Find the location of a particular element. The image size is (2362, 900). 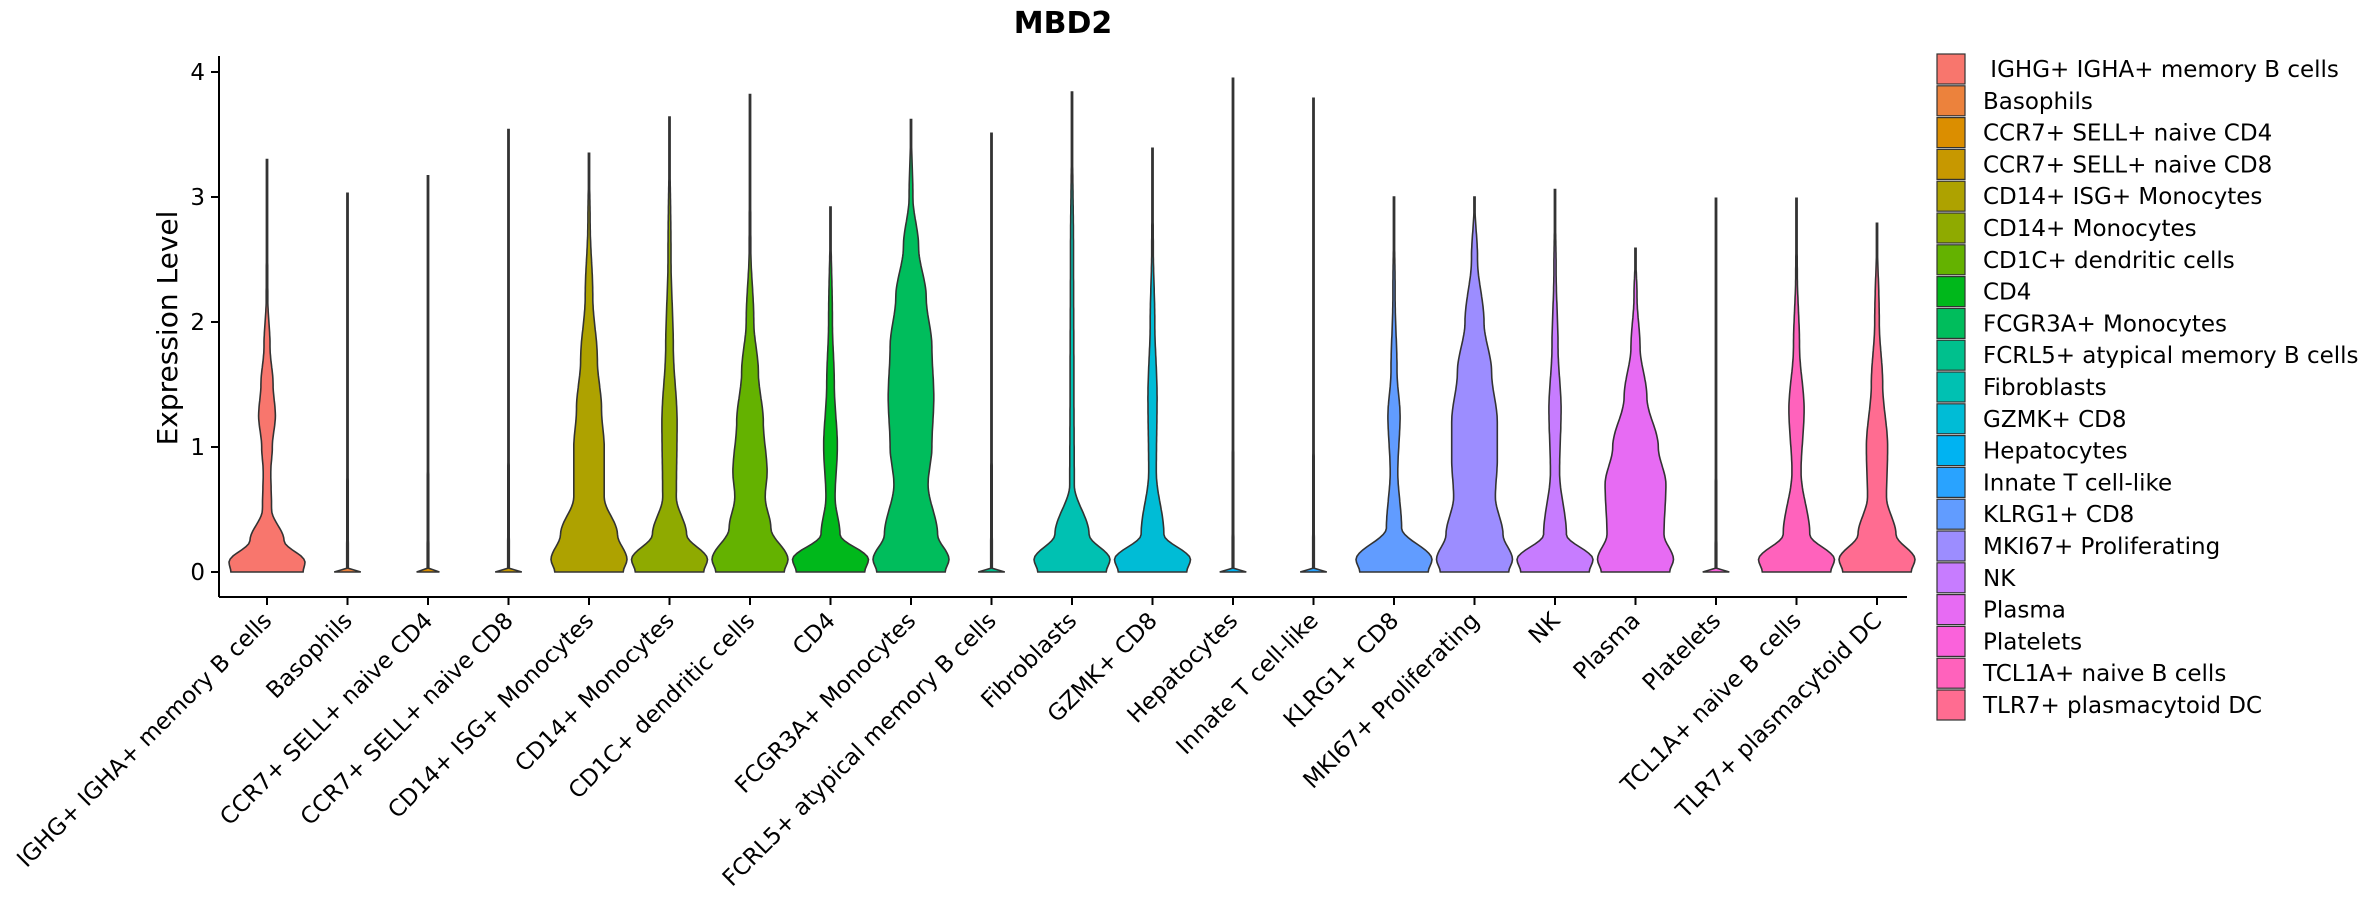

x-tick-label: CD4 is located at coordinates (814, 634).